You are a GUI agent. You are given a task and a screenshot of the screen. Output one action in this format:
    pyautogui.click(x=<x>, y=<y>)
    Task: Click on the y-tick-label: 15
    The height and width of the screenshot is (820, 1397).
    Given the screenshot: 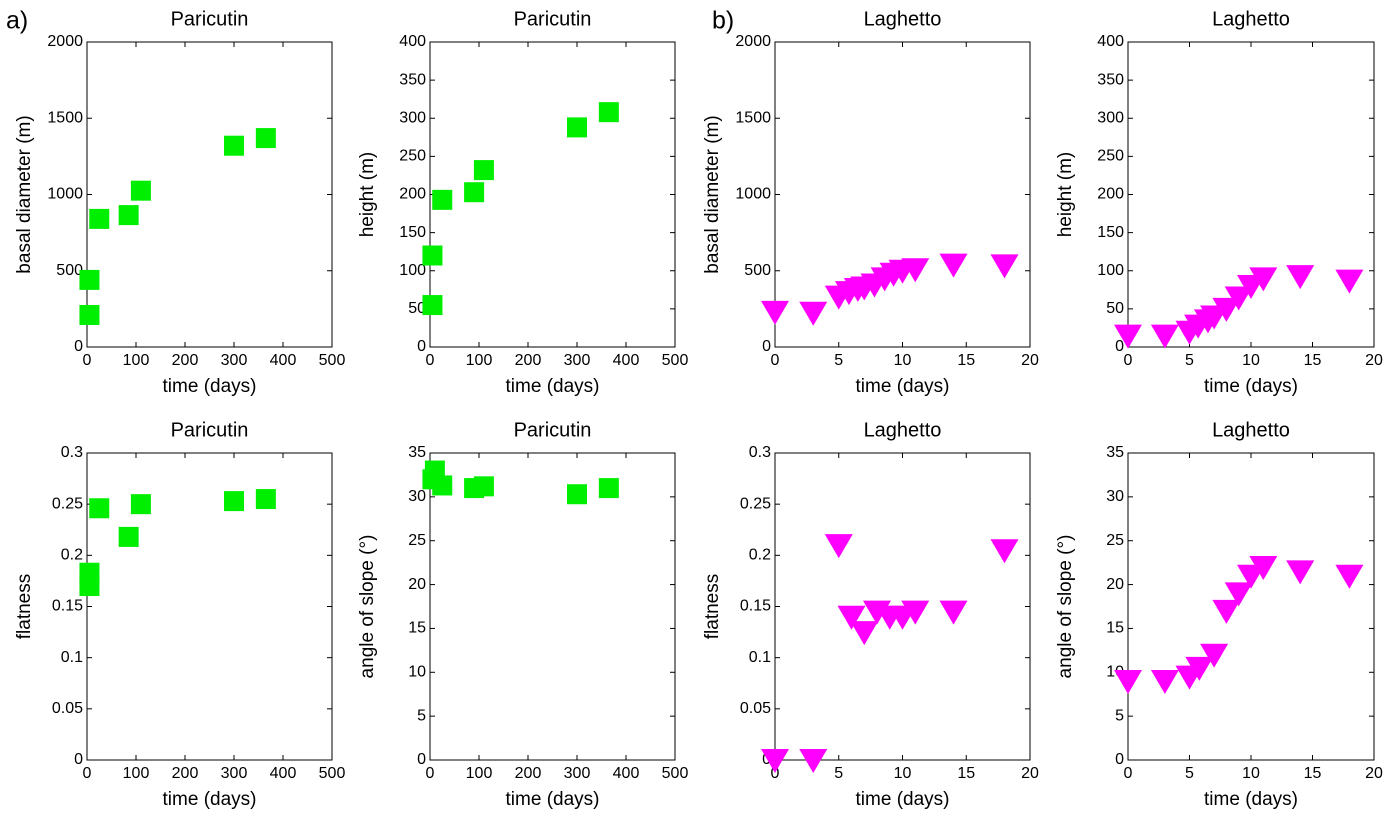 What is the action you would take?
    pyautogui.click(x=417, y=628)
    